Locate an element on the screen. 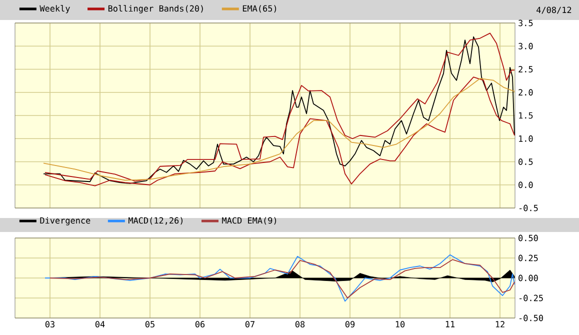 The width and height of the screenshot is (579, 335). y-tick-label: 1.0 is located at coordinates (526, 138).